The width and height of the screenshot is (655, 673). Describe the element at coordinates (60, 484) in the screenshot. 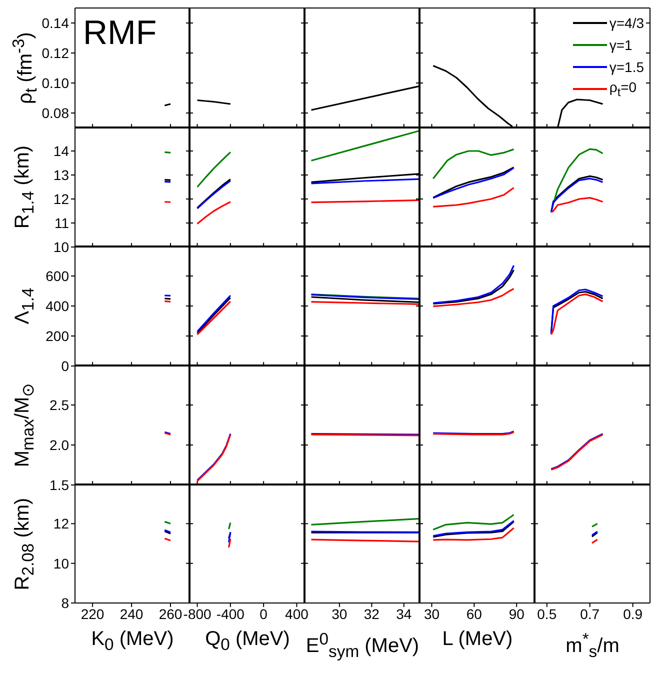

I see `y-tick-label: 1.5` at that location.